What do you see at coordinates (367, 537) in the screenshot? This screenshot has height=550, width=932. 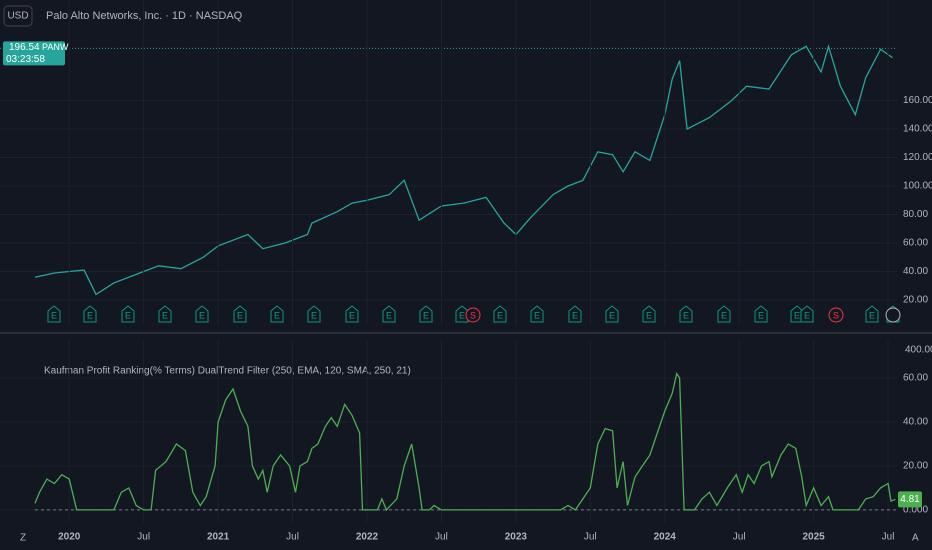 I see `x-tick-label: 2022` at bounding box center [367, 537].